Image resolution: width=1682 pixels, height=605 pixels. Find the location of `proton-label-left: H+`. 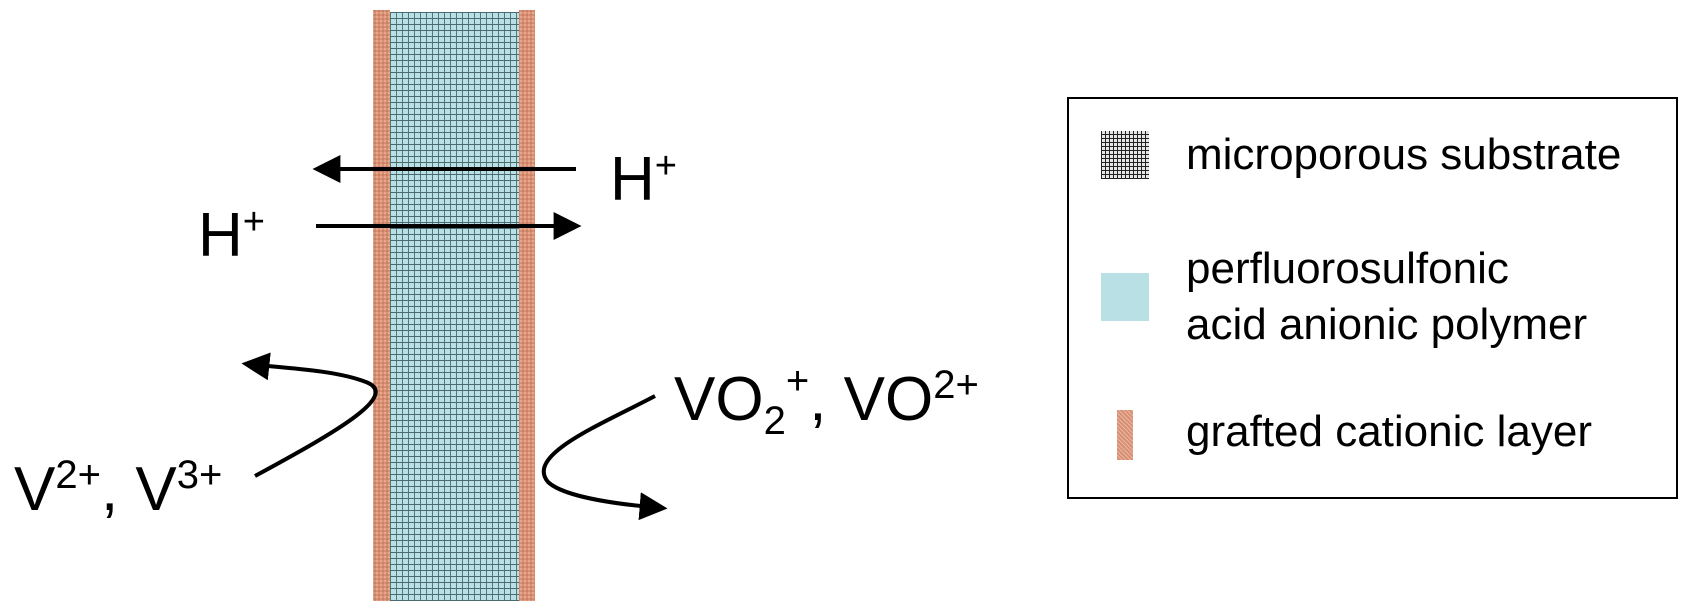

proton-label-left: H+ is located at coordinates (231, 235).